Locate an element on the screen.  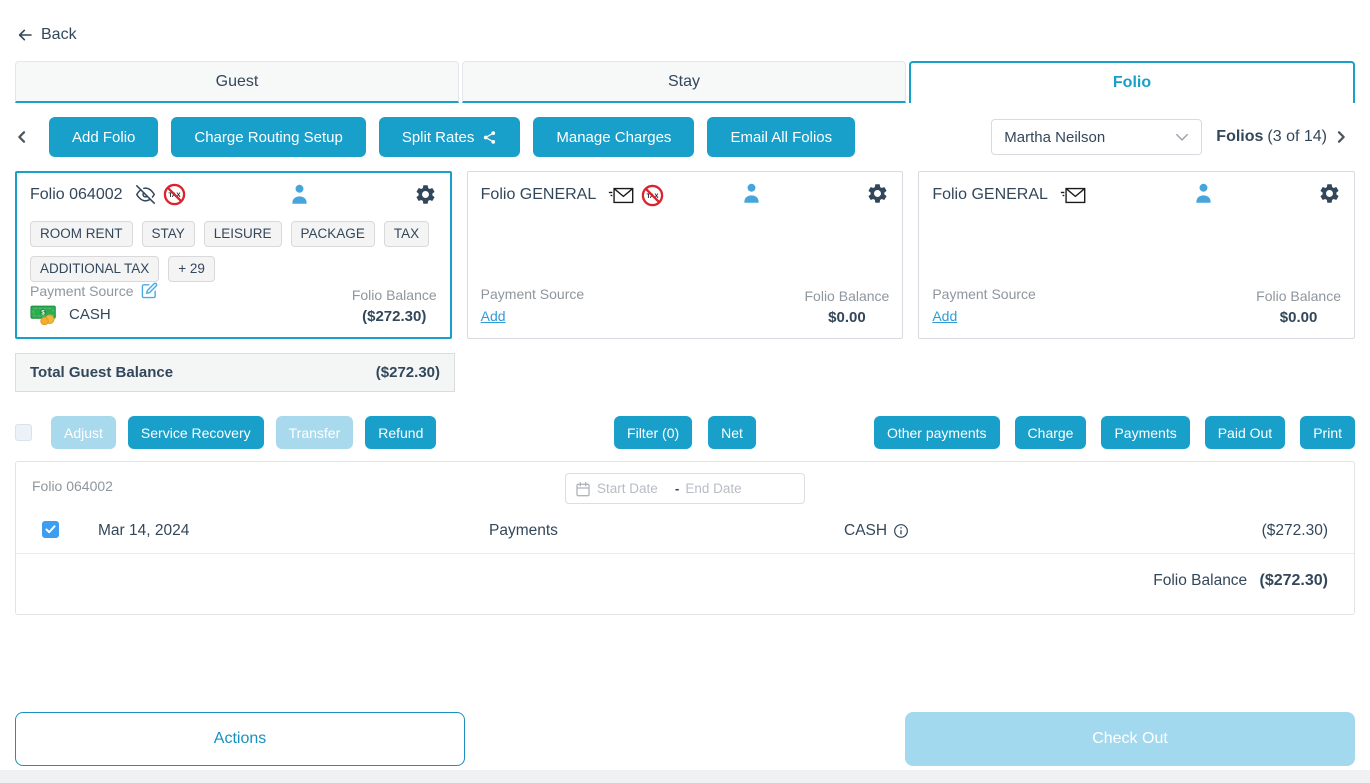
tab-guest-label: Guest is located at coordinates (237, 81).